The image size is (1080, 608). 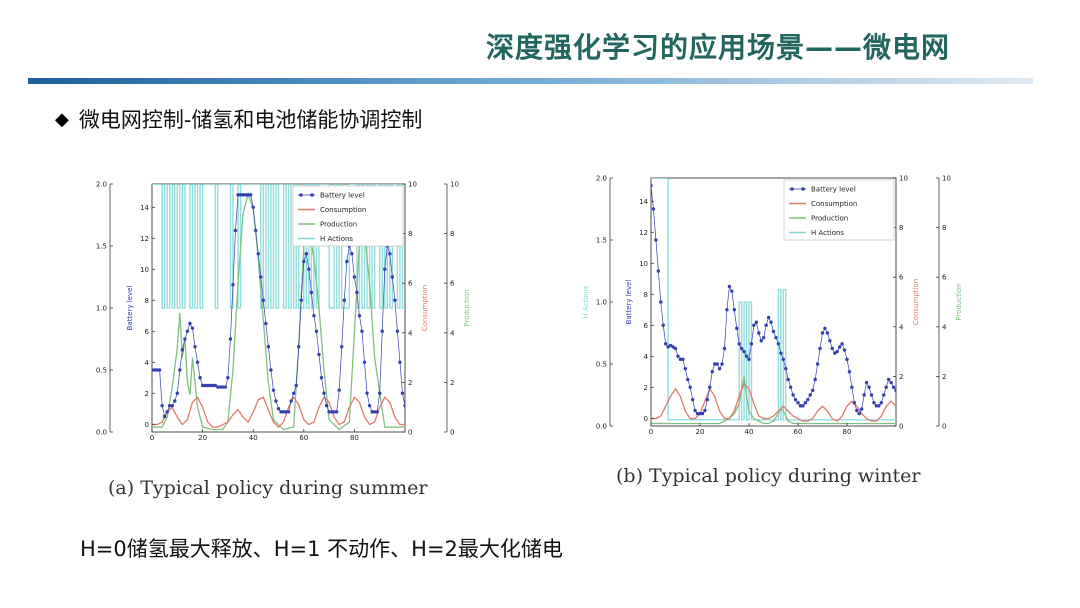 What do you see at coordinates (452, 383) in the screenshot?
I see `production-tick-label: 2` at bounding box center [452, 383].